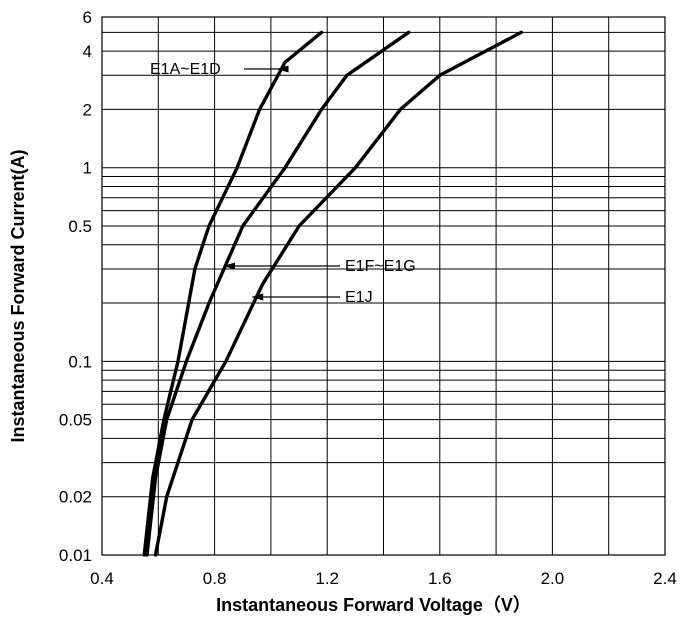 The image size is (688, 617). Describe the element at coordinates (440, 578) in the screenshot. I see `x-tick-label: 1.6` at that location.